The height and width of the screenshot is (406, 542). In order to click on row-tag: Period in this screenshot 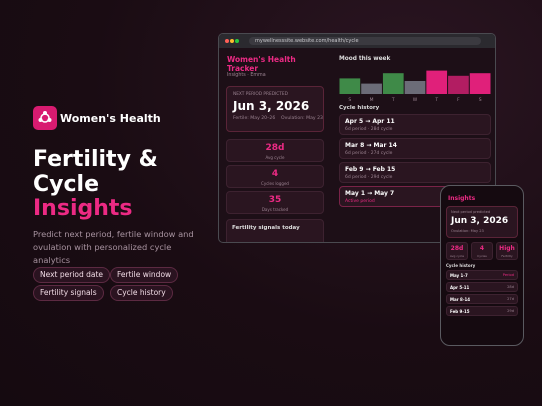, I will do `click(508, 275)`.